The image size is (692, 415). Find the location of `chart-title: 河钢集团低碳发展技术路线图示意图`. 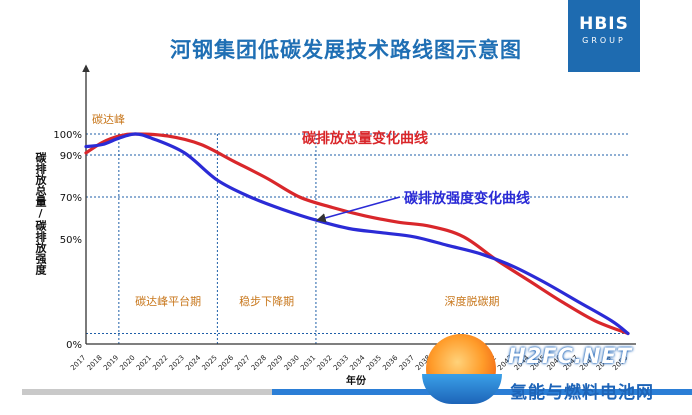

chart-title: 河钢集团低碳发展技术路线图示意图 is located at coordinates (346, 50).